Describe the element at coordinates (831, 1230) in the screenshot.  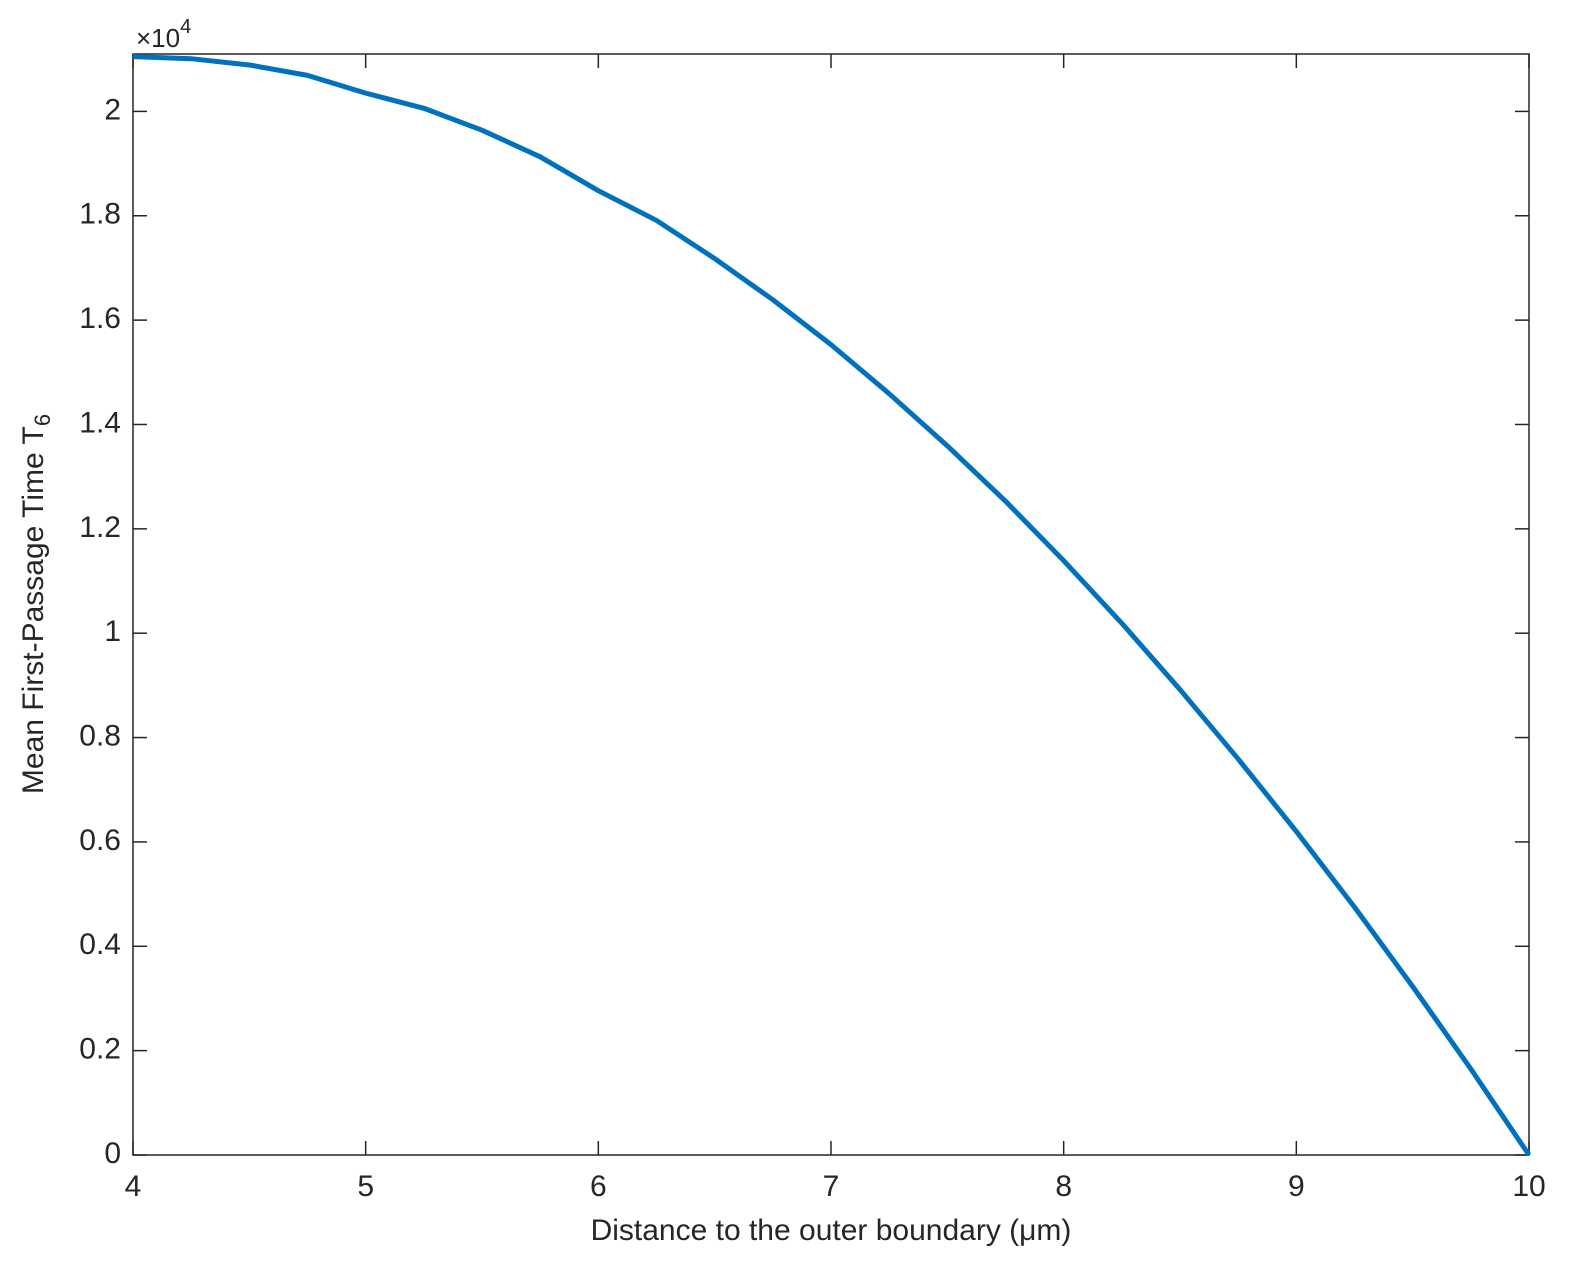
I see `x-axis-label: Distance to the outer boundary (μm)` at that location.